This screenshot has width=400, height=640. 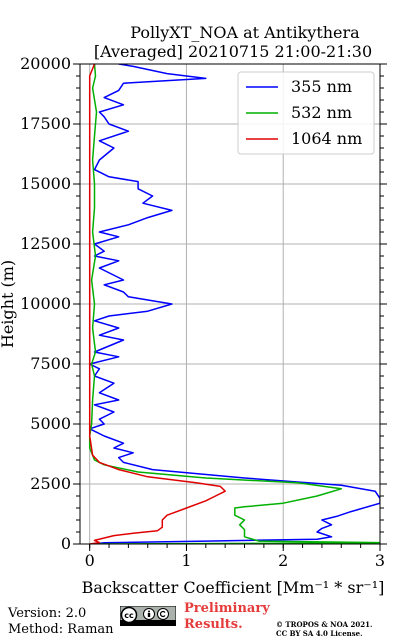 What do you see at coordinates (321, 86) in the screenshot?
I see `legend-label: 355 nm` at bounding box center [321, 86].